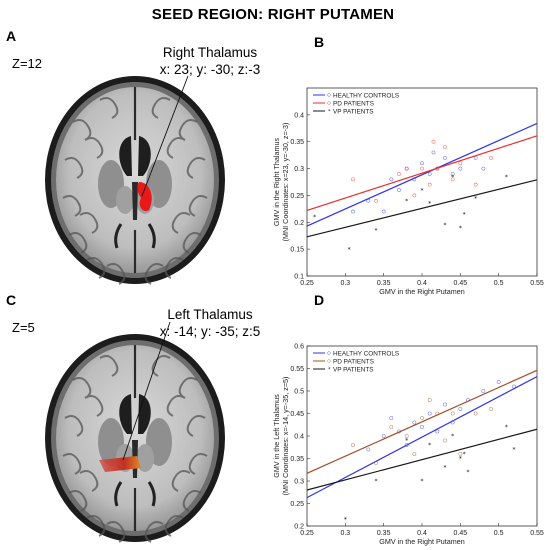  What do you see at coordinates (319, 300) in the screenshot?
I see `panel-letter-d: D` at bounding box center [319, 300].